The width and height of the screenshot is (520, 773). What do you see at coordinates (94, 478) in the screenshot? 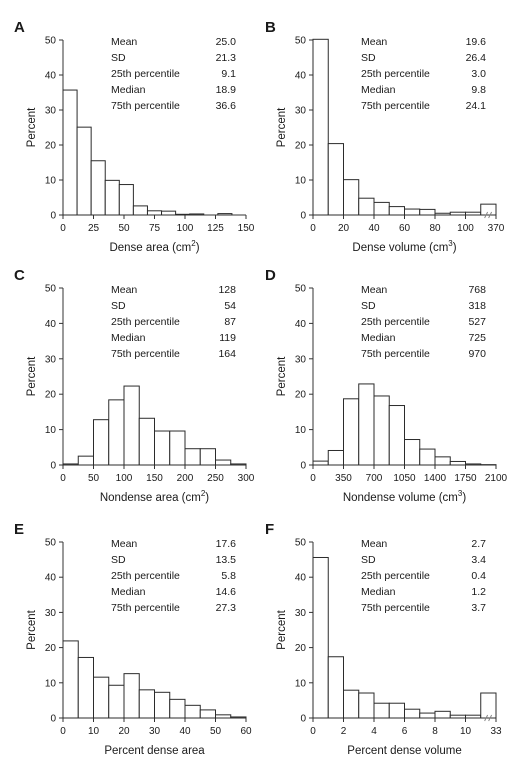
I see `x-tick-label: 50` at bounding box center [94, 478].